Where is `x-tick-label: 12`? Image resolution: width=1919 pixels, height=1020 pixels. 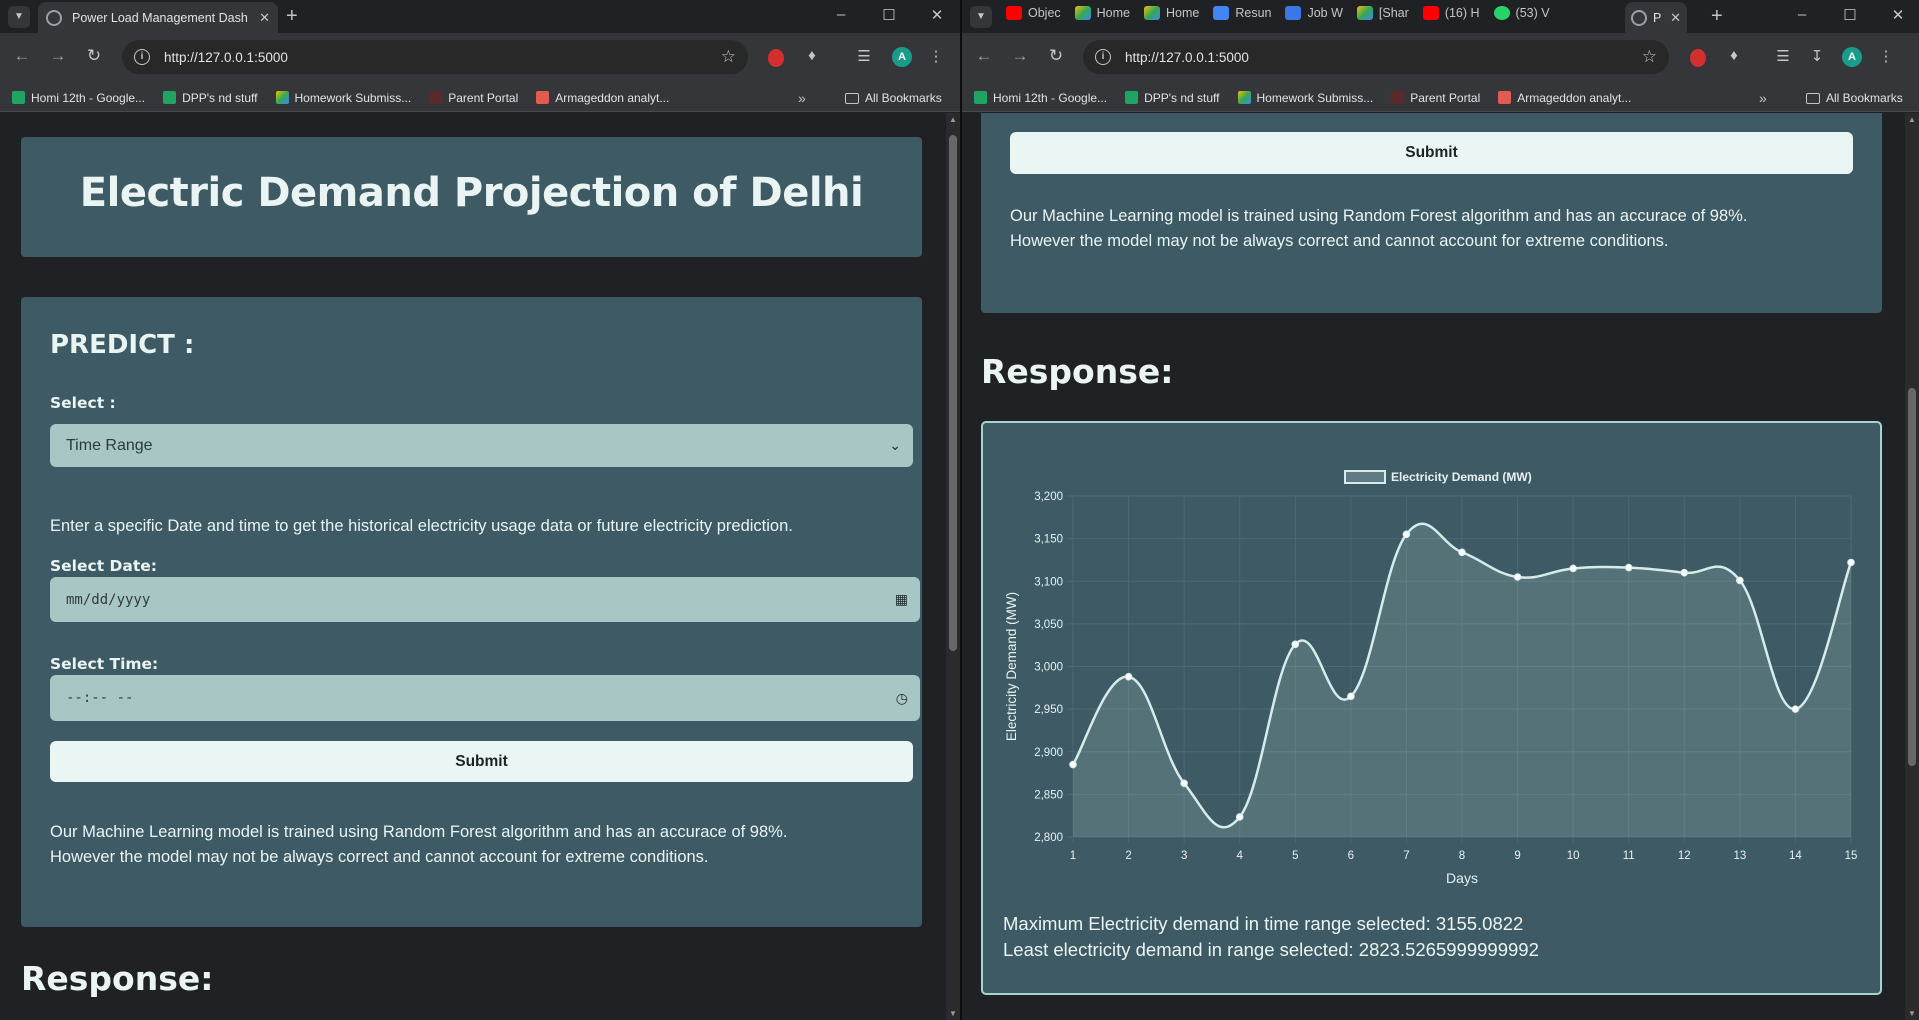
x-tick-label: 12 is located at coordinates (1684, 856).